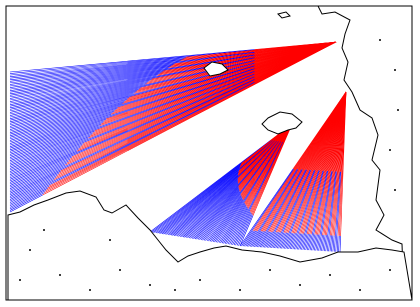 This screenshot has height=307, width=420. Describe the element at coordinates (216, 69) in the screenshot. I see `island-north` at that location.